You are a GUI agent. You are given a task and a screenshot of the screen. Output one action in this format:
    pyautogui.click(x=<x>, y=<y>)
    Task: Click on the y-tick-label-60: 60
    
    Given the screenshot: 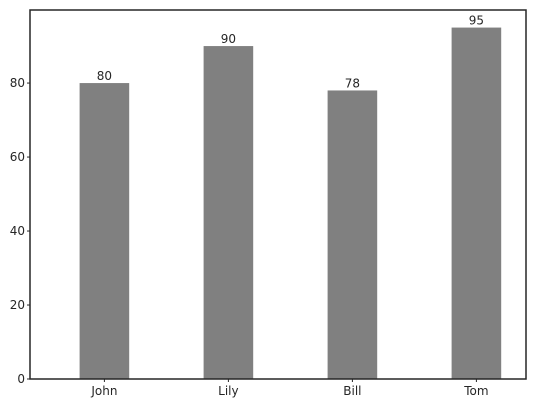 What is the action you would take?
    pyautogui.click(x=17, y=157)
    